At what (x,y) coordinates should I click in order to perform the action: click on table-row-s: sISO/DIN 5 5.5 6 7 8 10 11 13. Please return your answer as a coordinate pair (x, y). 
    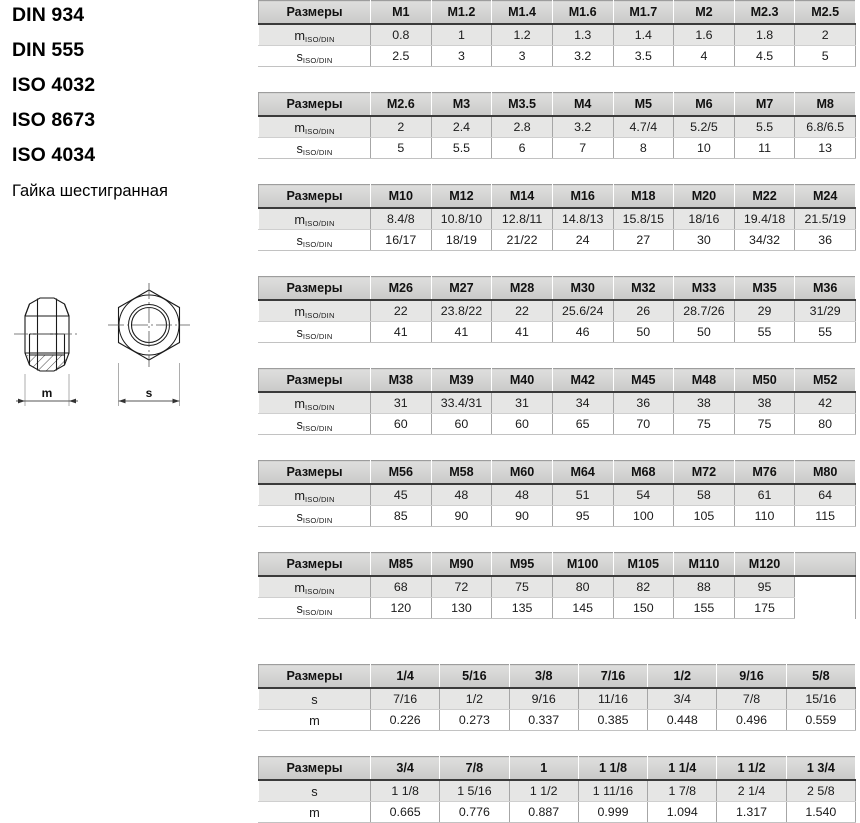
    Looking at the image, I should click on (557, 148).